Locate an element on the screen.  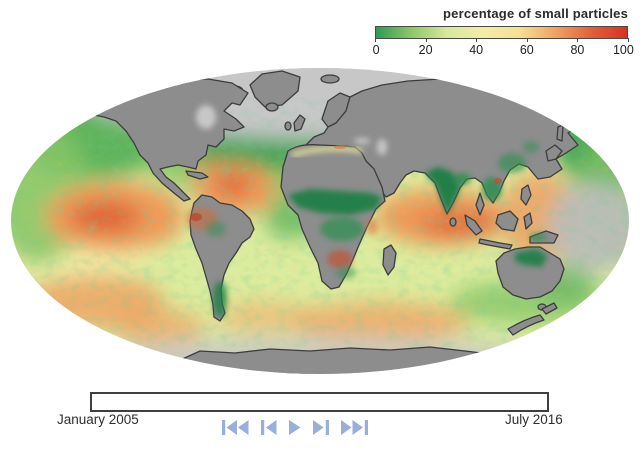
step-forward-button is located at coordinates (321, 427).